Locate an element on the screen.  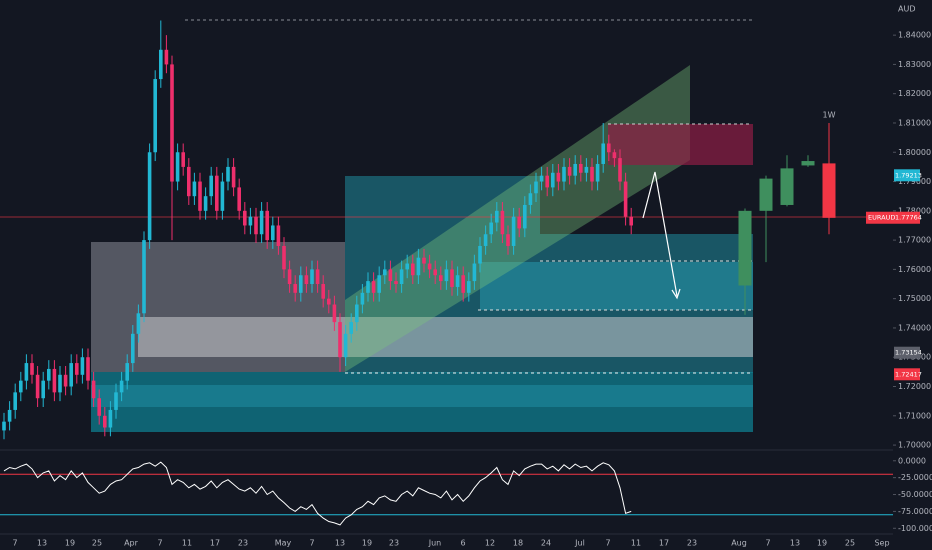
y-tick-label: 1.71000 is located at coordinates (914, 415).